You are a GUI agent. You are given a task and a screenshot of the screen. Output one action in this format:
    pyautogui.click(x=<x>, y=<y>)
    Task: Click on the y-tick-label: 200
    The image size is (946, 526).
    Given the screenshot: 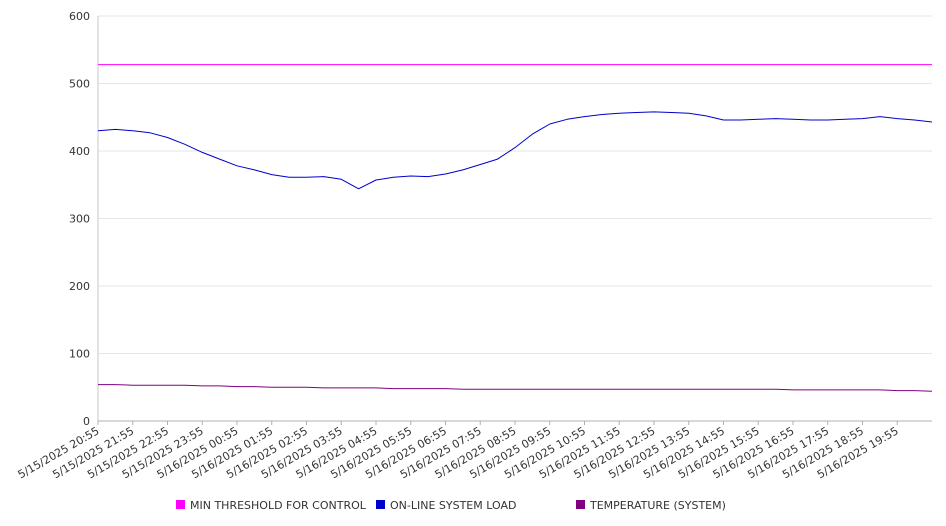 What is the action you would take?
    pyautogui.click(x=79, y=286)
    